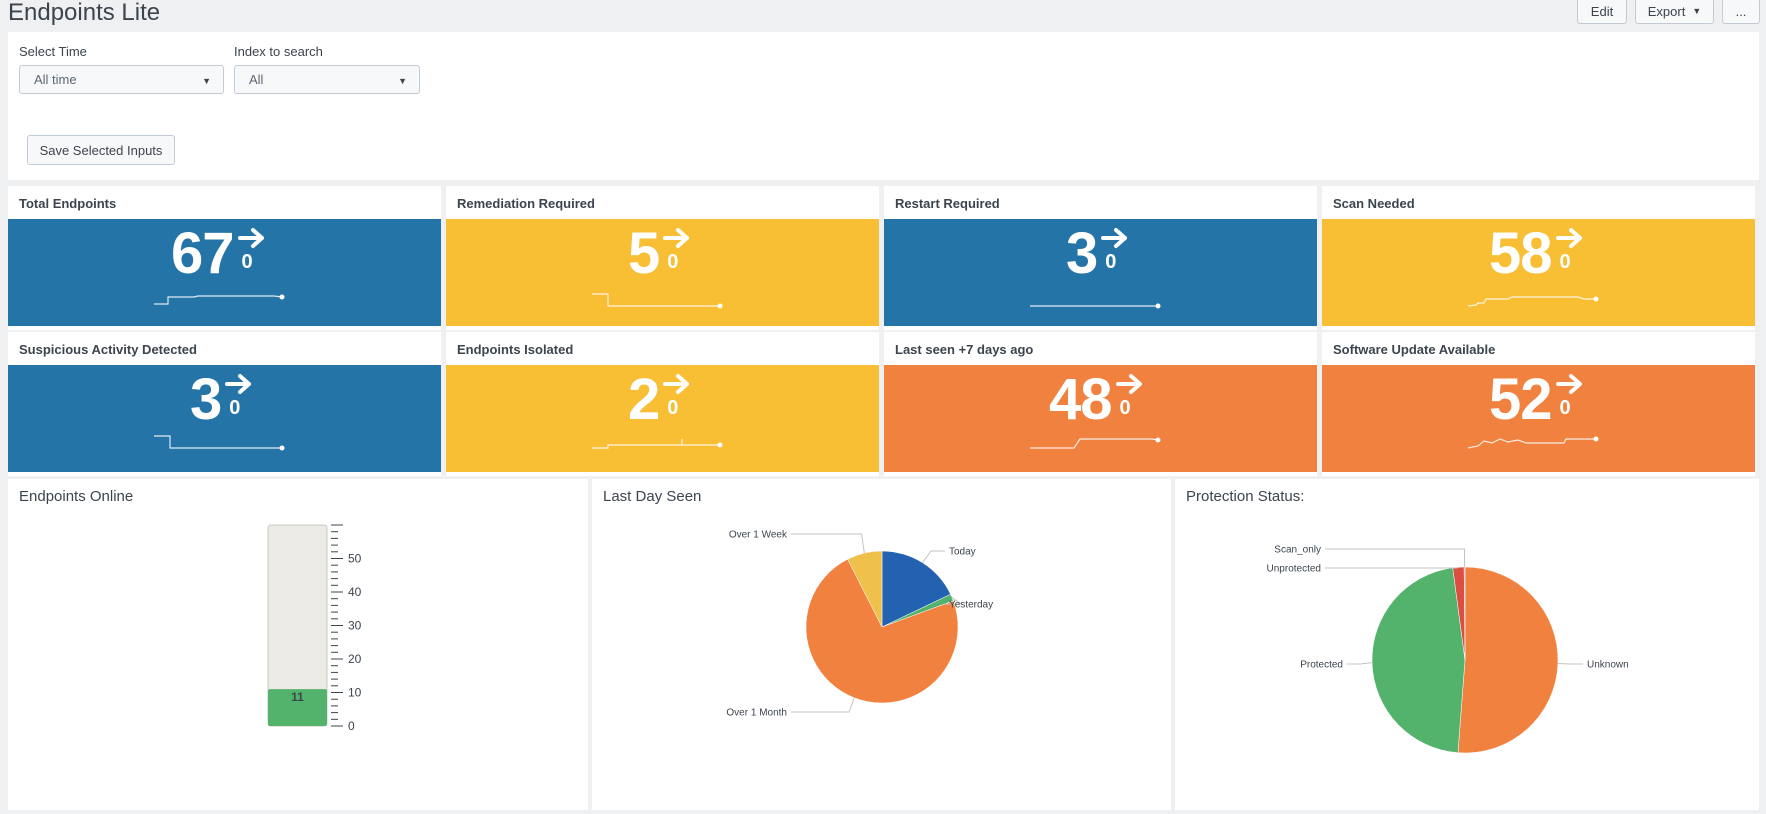 This screenshot has height=814, width=1766. I want to click on panel-title: Scan Needed, so click(1374, 203).